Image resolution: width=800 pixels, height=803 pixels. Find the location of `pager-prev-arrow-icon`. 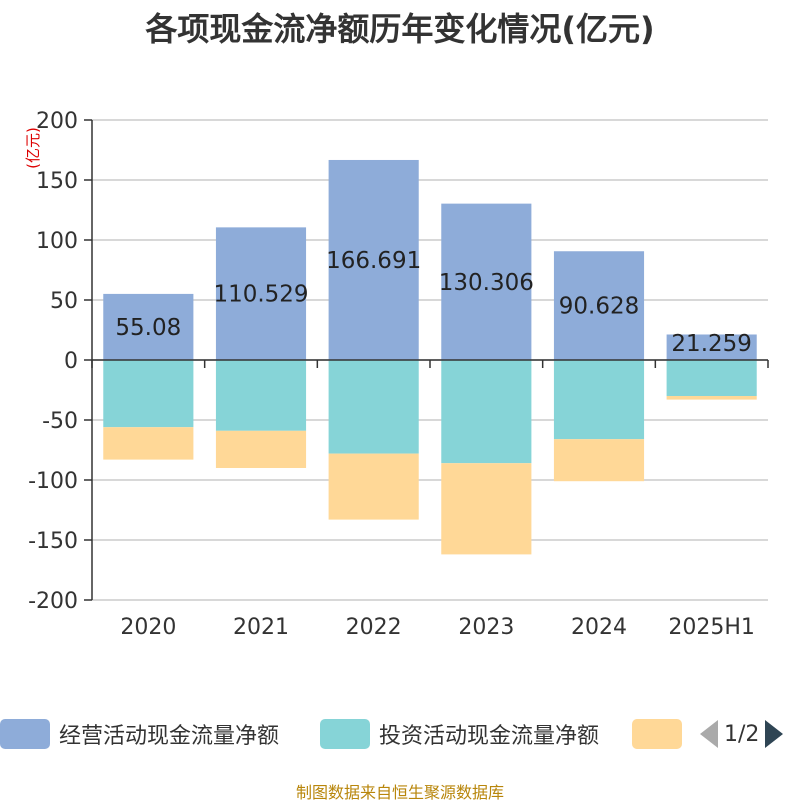

pager-prev-arrow-icon is located at coordinates (709, 734).